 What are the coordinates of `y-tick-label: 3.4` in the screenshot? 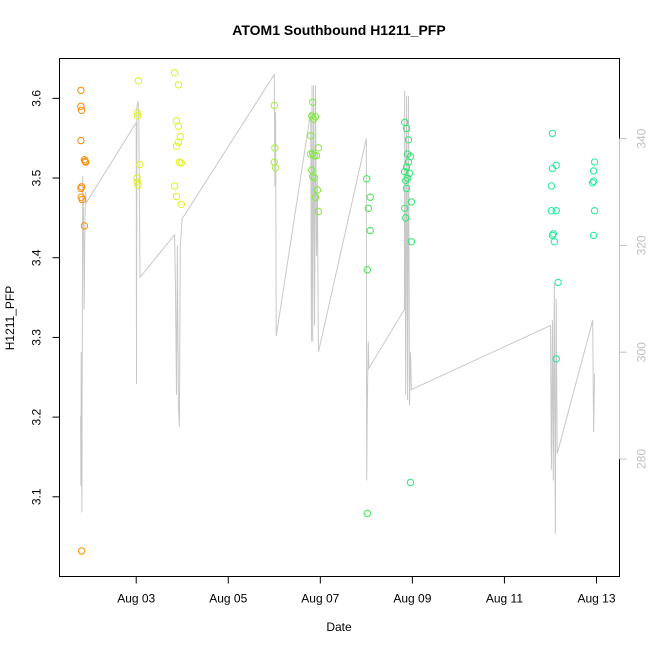 It's located at (37, 257).